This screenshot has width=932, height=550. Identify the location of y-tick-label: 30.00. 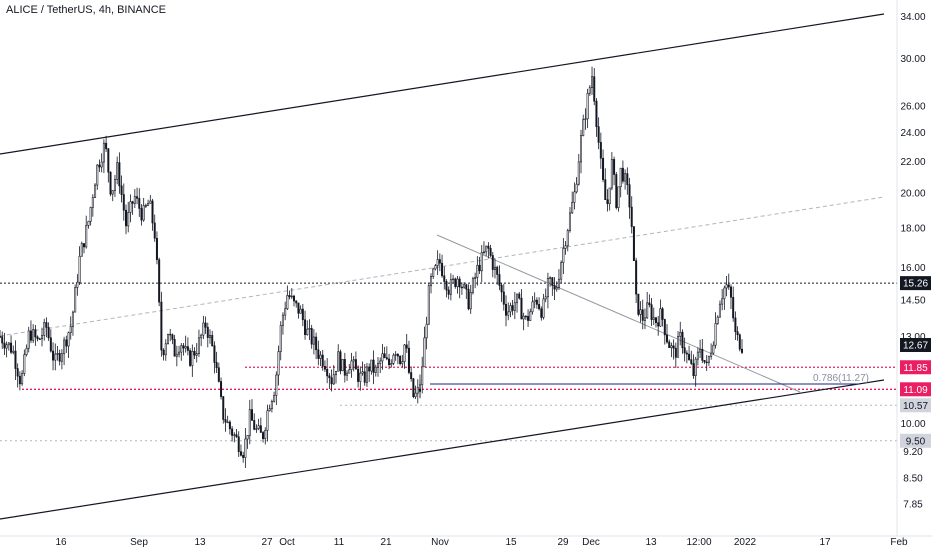
(912, 59).